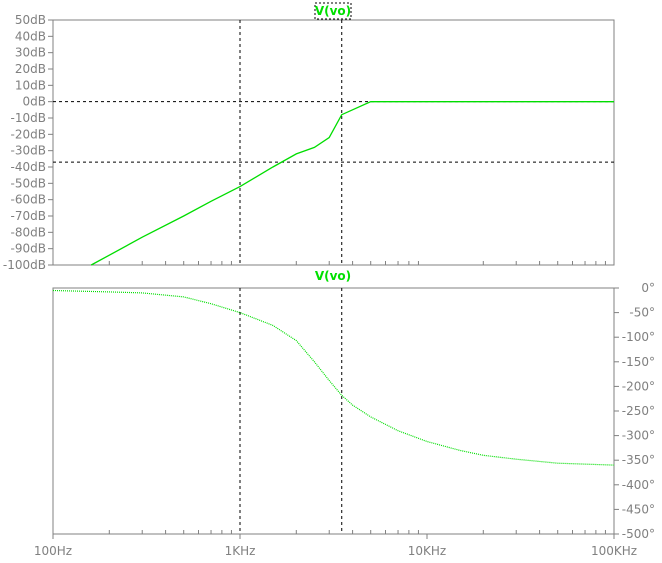  Describe the element at coordinates (291, 411) in the screenshot. I see `phase-cursors` at that location.